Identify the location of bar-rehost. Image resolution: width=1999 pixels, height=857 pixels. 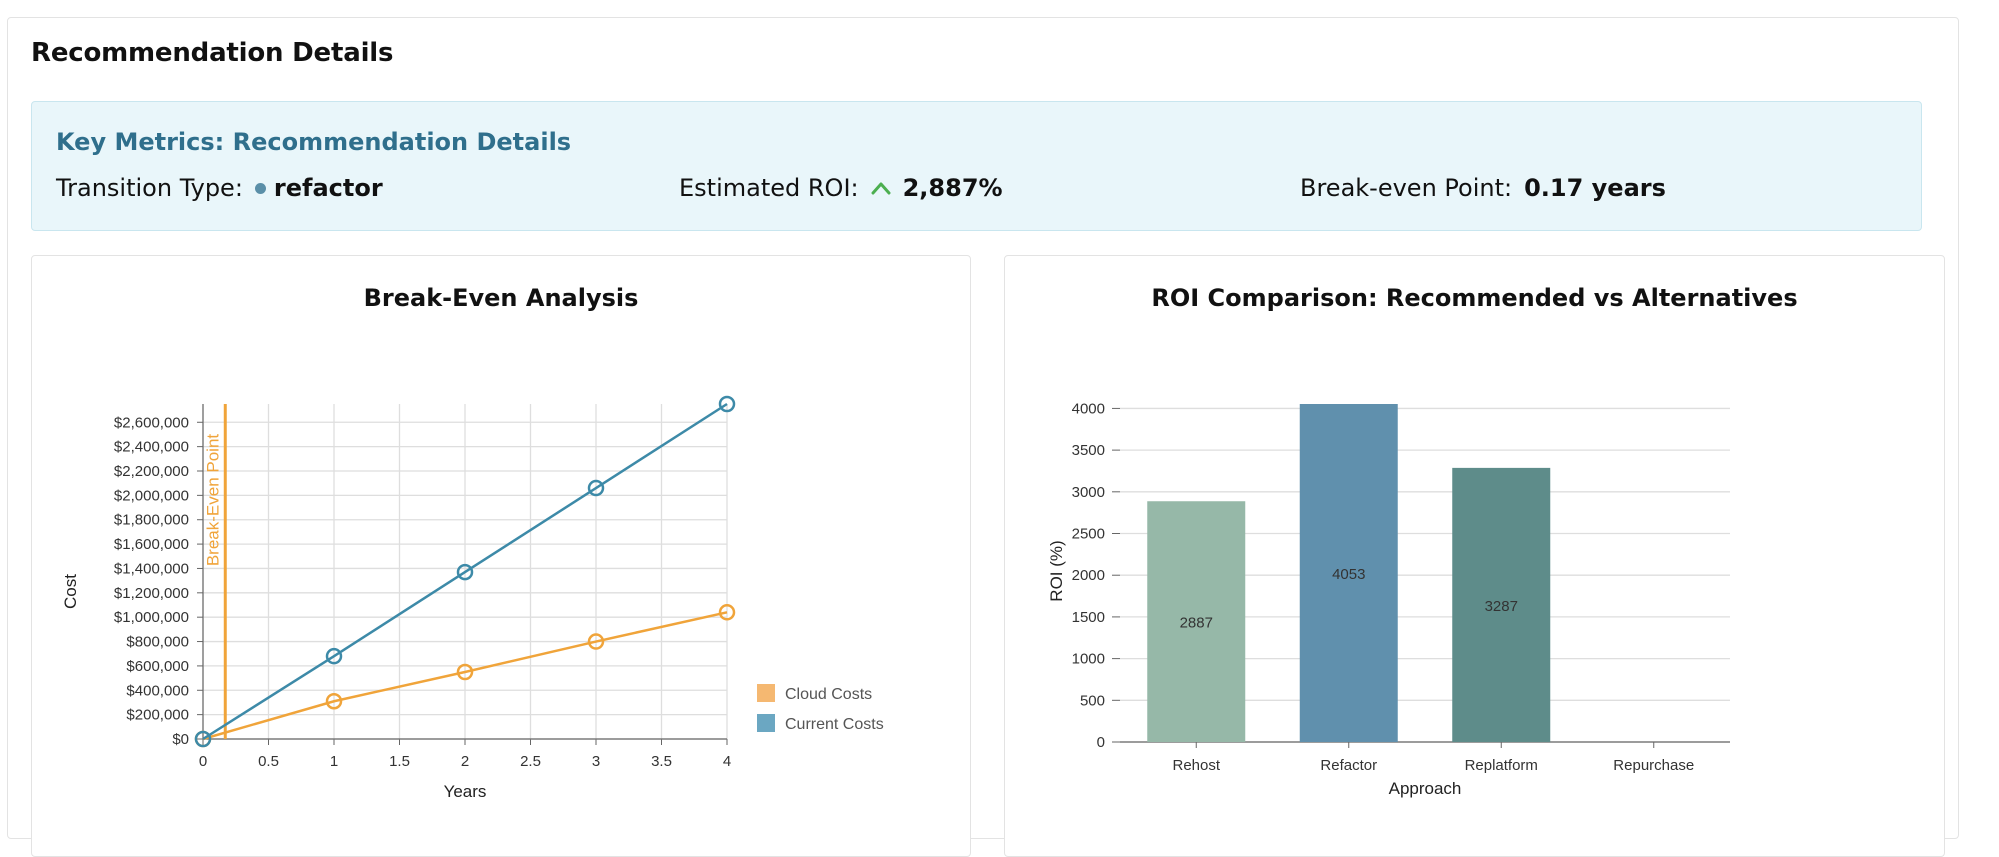
(1196, 621).